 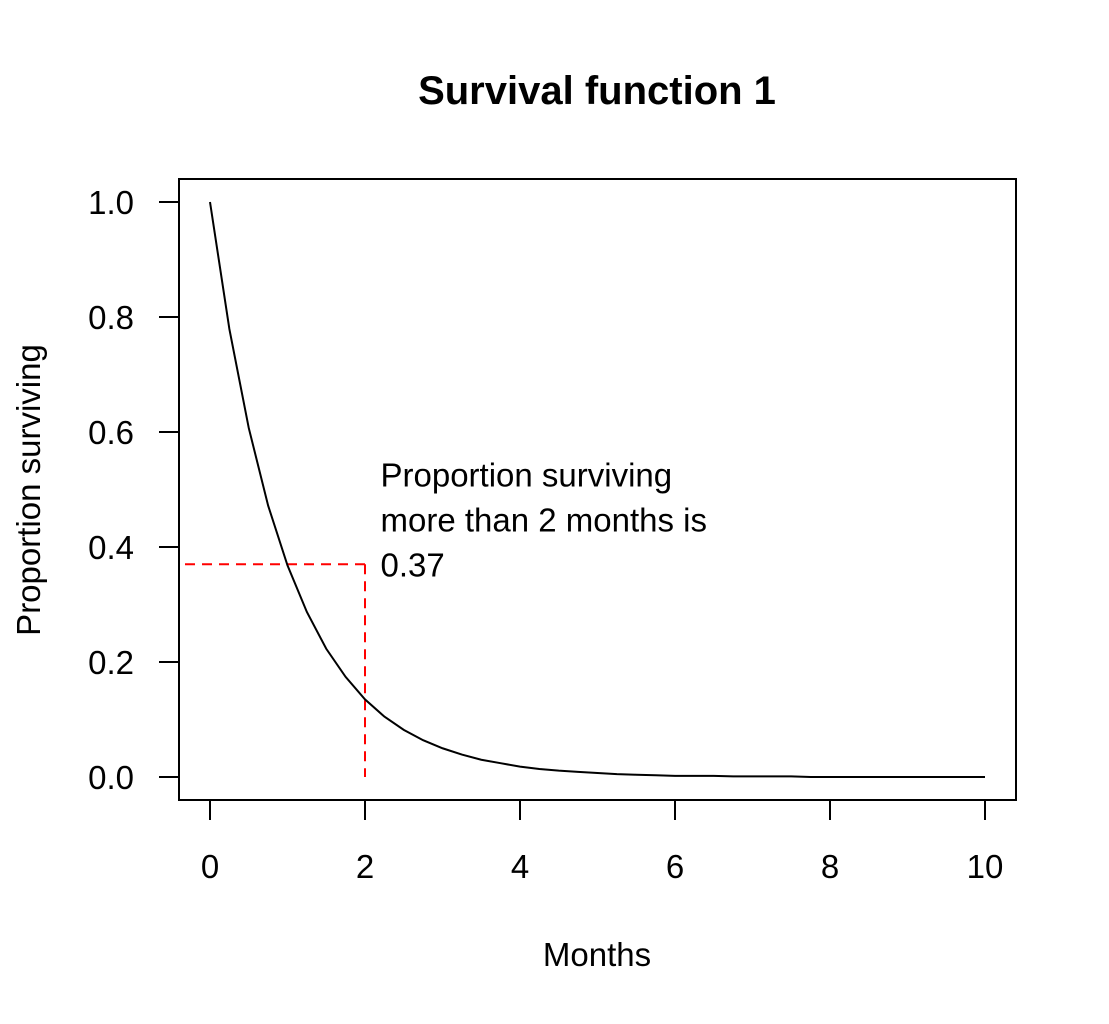 What do you see at coordinates (597, 954) in the screenshot?
I see `x-axis-label: Months` at bounding box center [597, 954].